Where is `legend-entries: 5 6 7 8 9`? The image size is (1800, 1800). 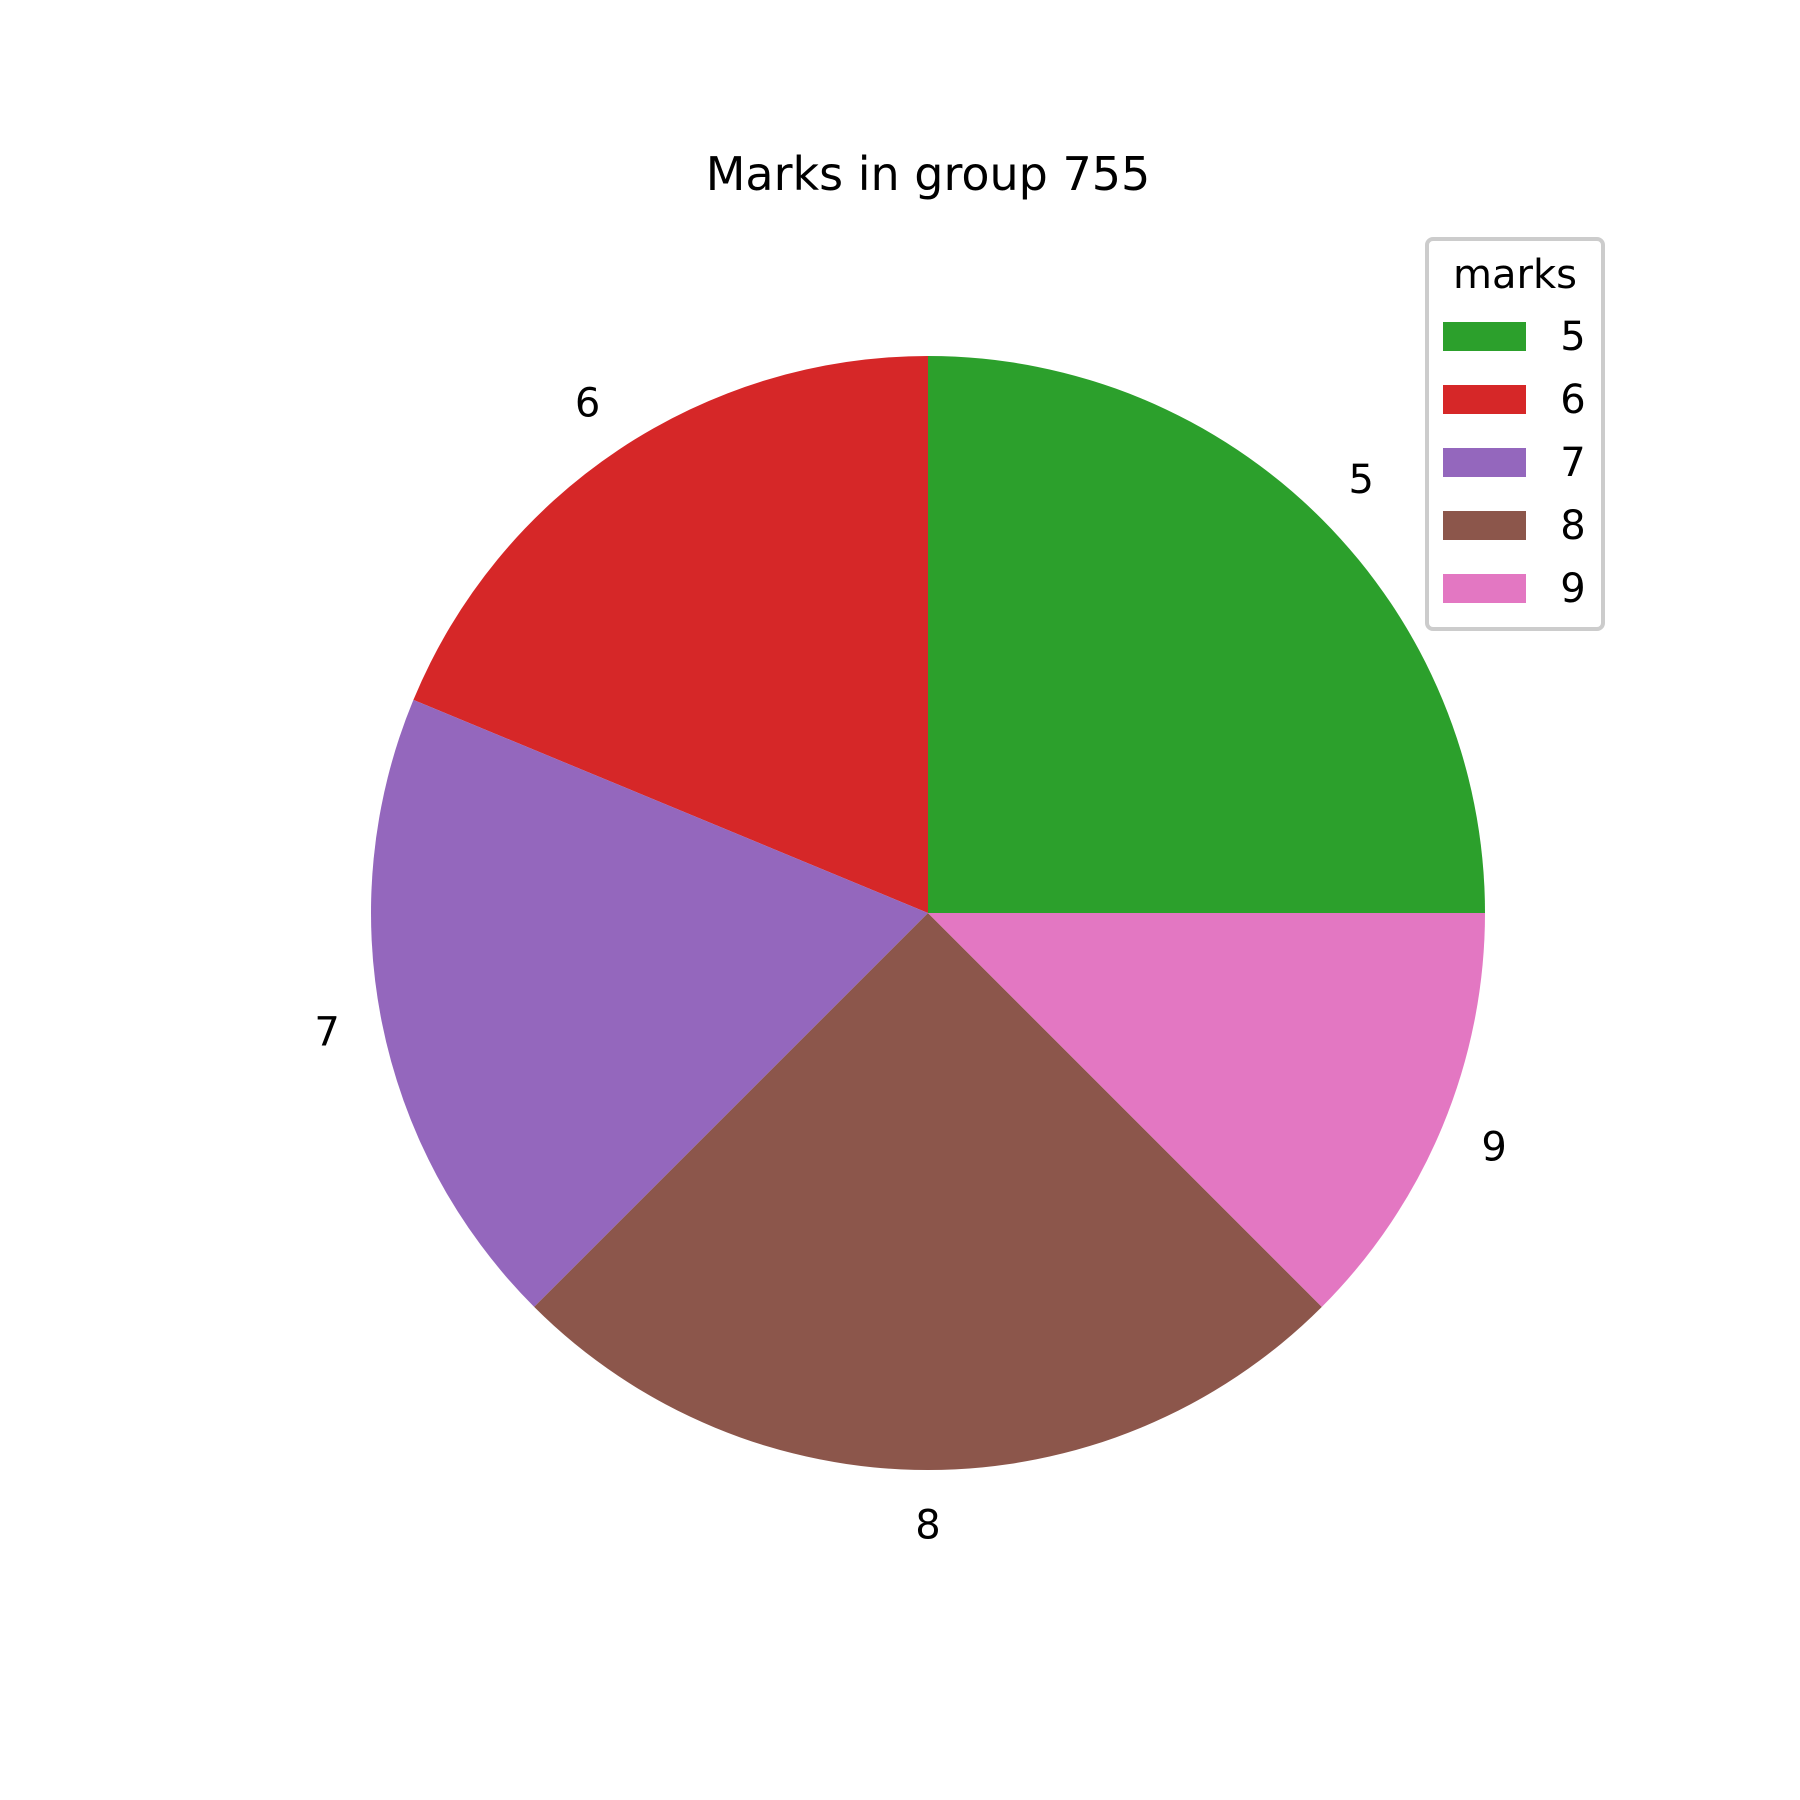
legend-entries: 5 6 7 8 9 is located at coordinates (1514, 463).